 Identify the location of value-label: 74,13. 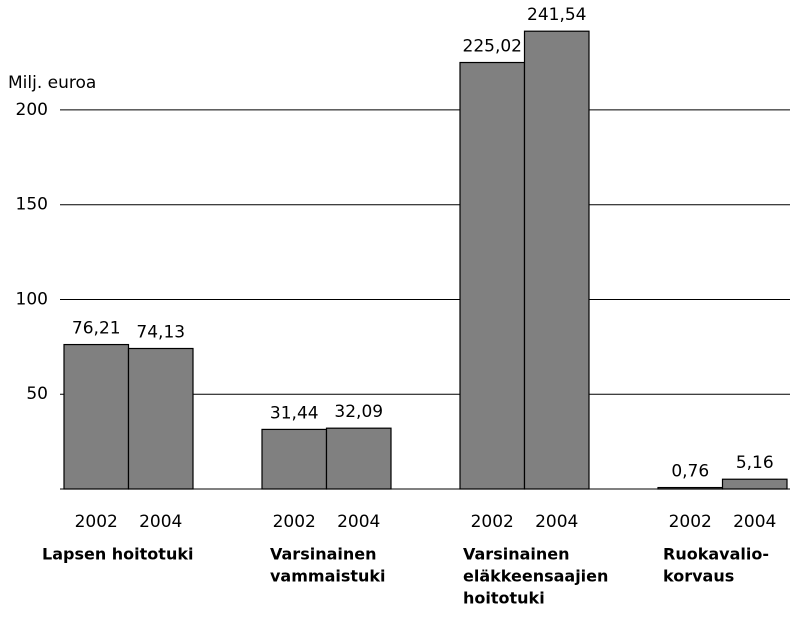
(160, 332).